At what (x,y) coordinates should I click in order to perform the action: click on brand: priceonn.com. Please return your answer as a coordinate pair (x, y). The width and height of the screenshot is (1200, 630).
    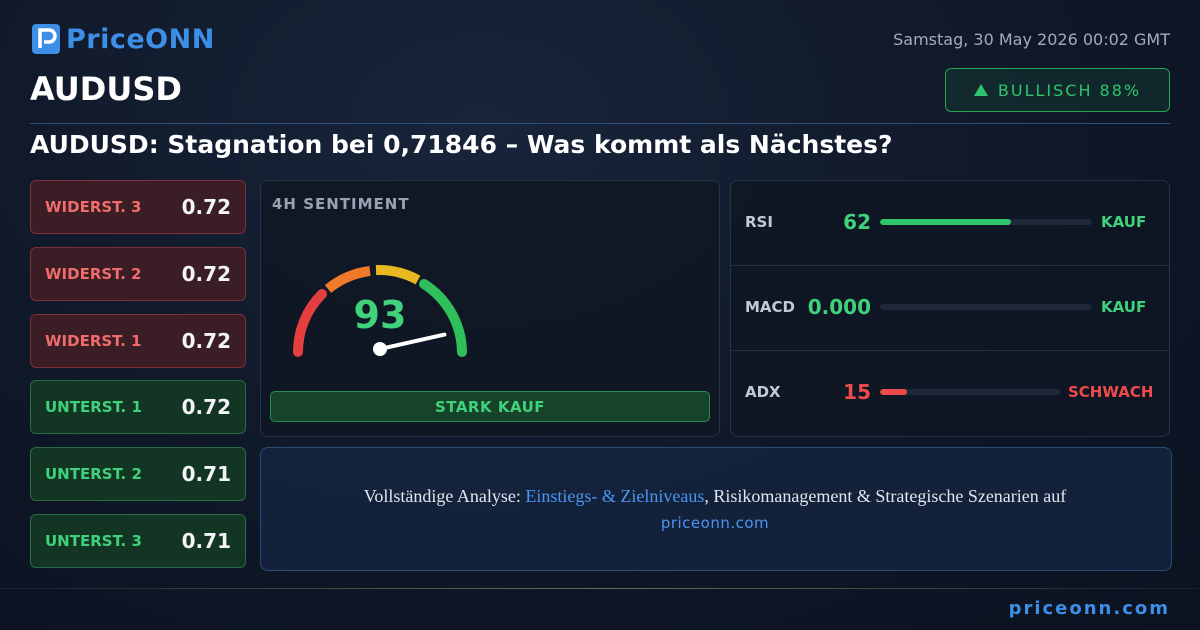
    Looking at the image, I should click on (1089, 608).